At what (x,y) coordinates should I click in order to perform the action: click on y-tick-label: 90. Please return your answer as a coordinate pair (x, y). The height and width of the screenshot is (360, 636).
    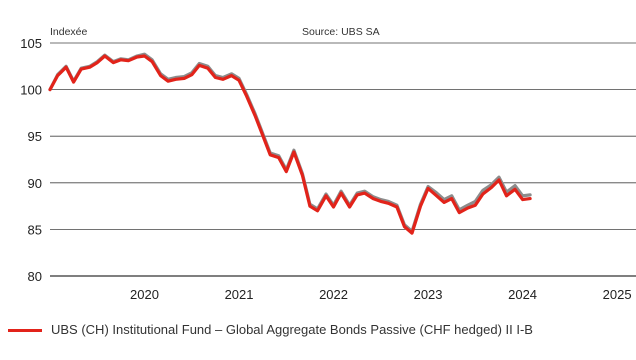
    Looking at the image, I should click on (35, 183).